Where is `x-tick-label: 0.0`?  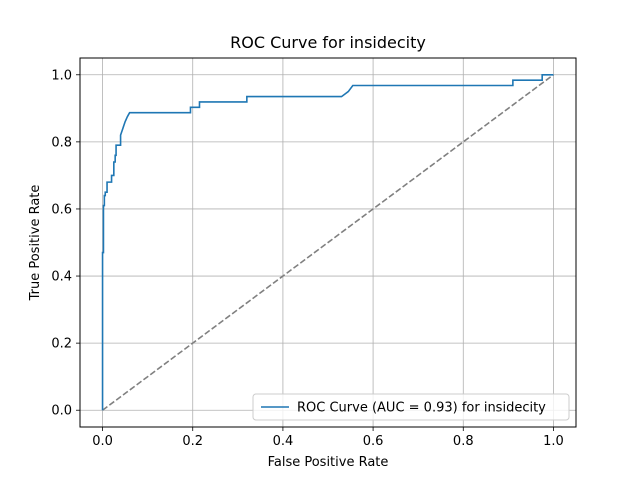 x-tick-label: 0.0 is located at coordinates (102, 441).